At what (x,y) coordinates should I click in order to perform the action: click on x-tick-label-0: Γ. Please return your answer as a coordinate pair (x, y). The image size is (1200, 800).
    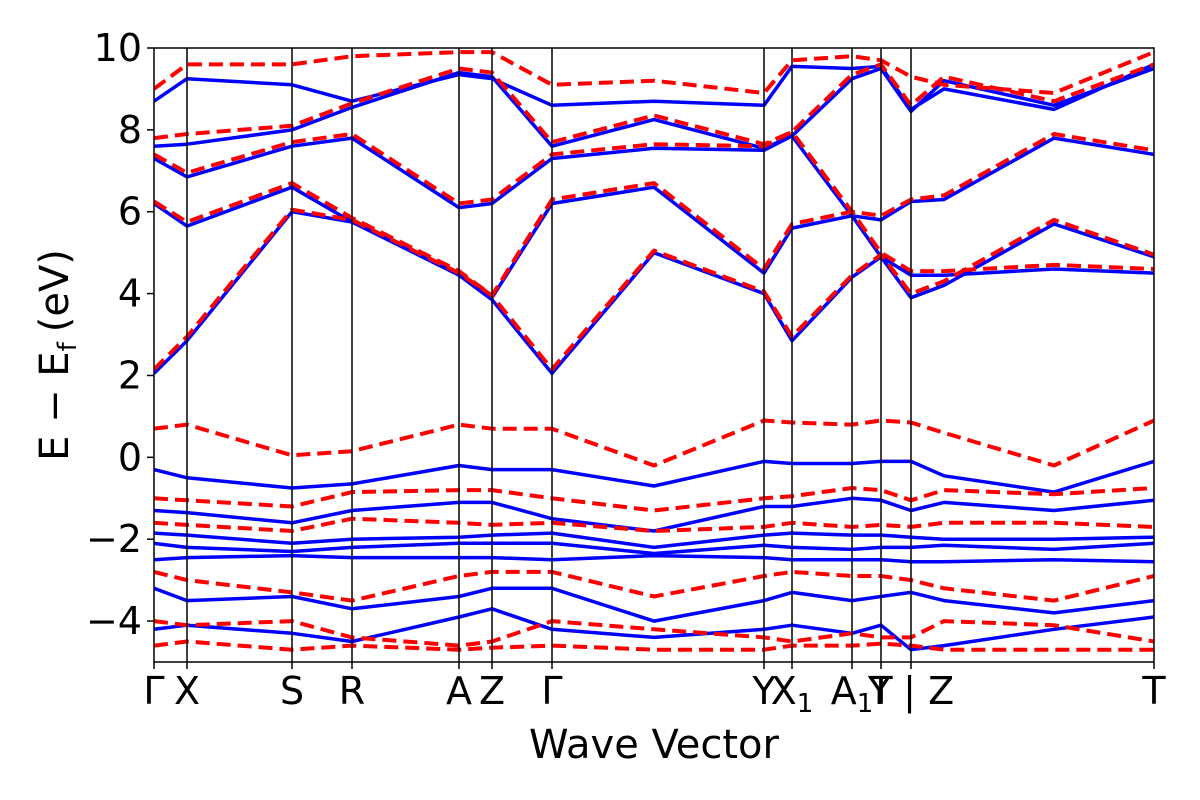
    Looking at the image, I should click on (153, 691).